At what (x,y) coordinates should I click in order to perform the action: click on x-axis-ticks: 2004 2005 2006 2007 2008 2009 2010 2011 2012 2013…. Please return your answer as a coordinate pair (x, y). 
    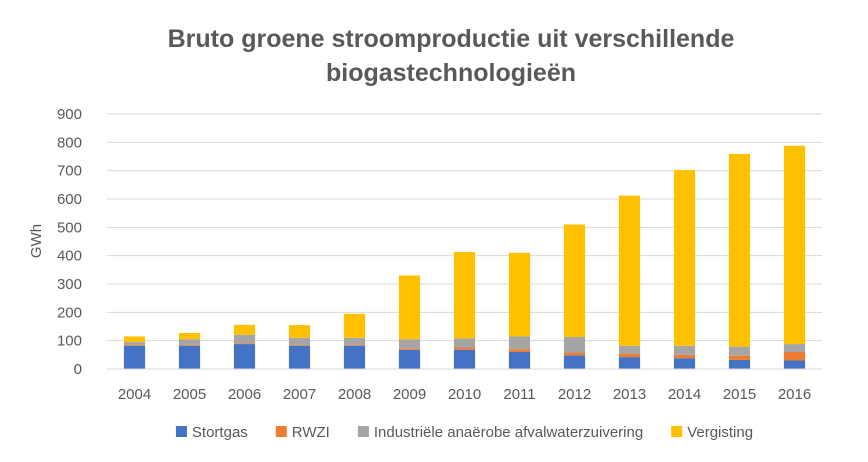
    Looking at the image, I should click on (464, 394).